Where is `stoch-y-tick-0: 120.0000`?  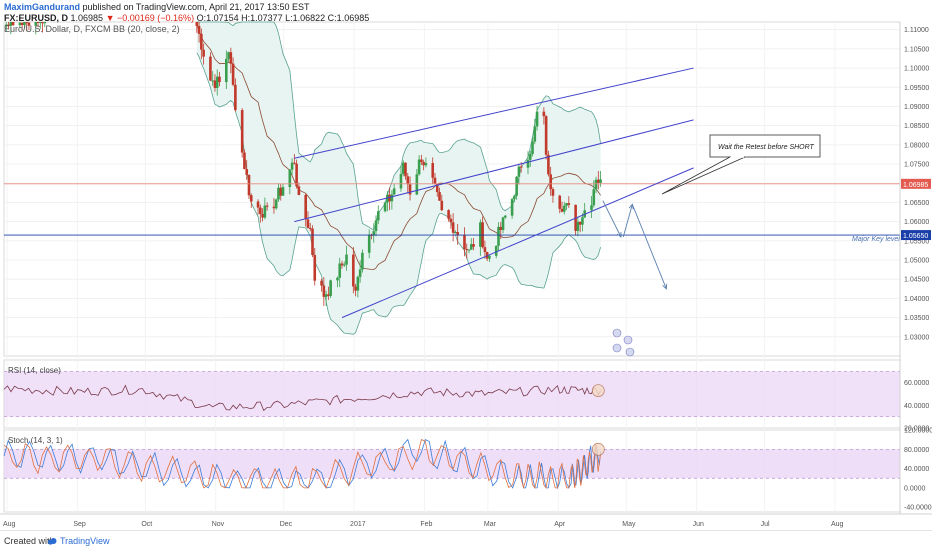
stoch-y-tick-0: 120.0000 is located at coordinates (918, 431).